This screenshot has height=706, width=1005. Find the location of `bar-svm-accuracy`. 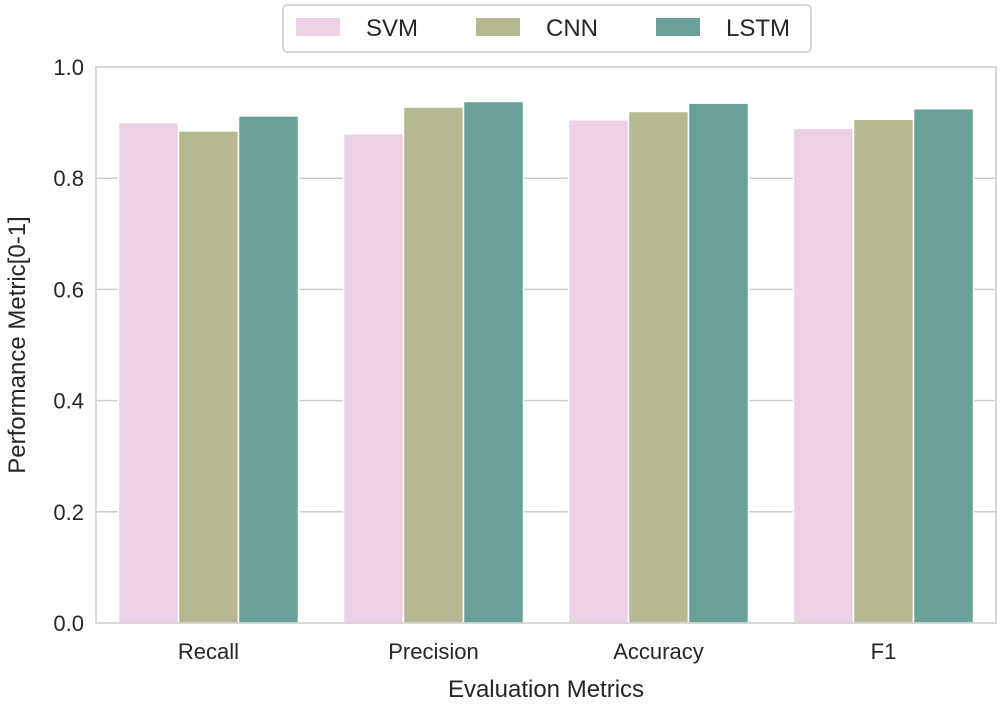

bar-svm-accuracy is located at coordinates (598, 371).